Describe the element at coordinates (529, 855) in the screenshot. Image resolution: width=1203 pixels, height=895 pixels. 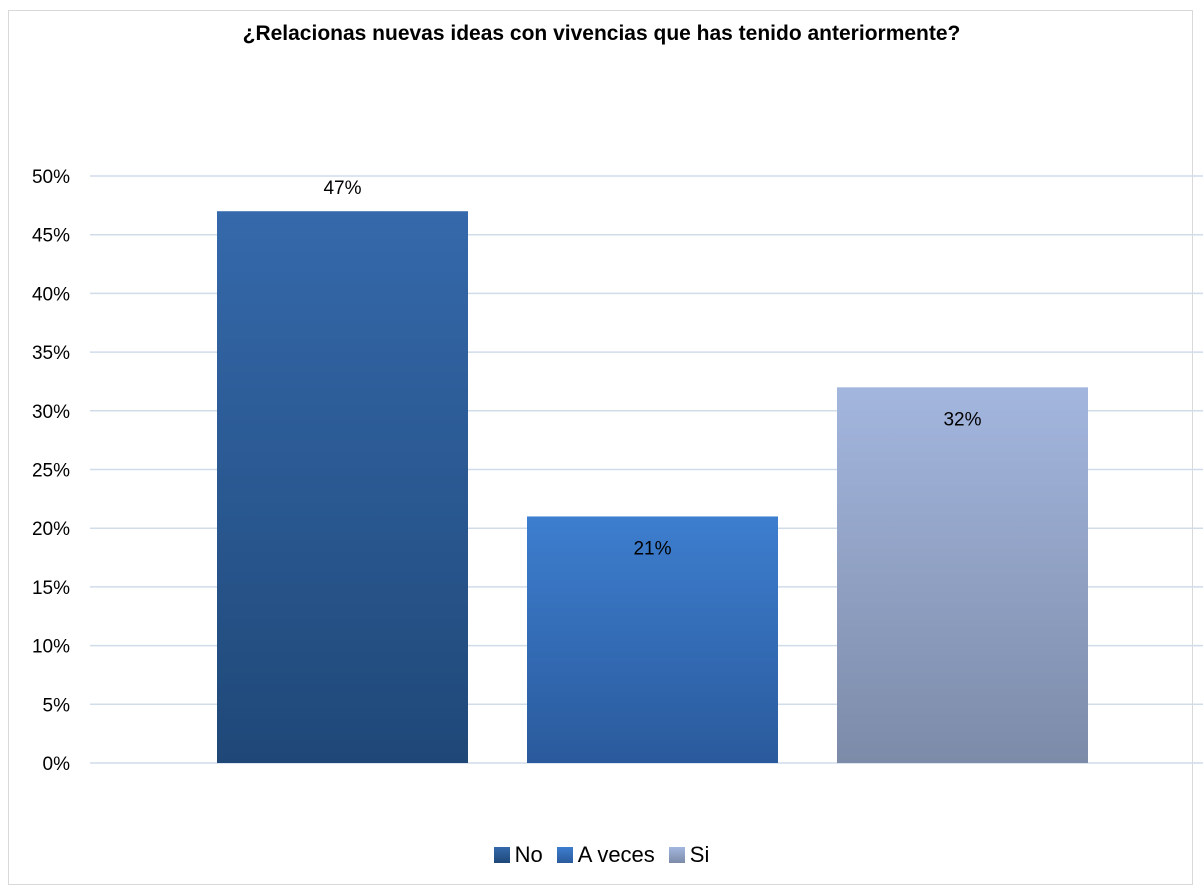
I see `legend-label: No` at that location.